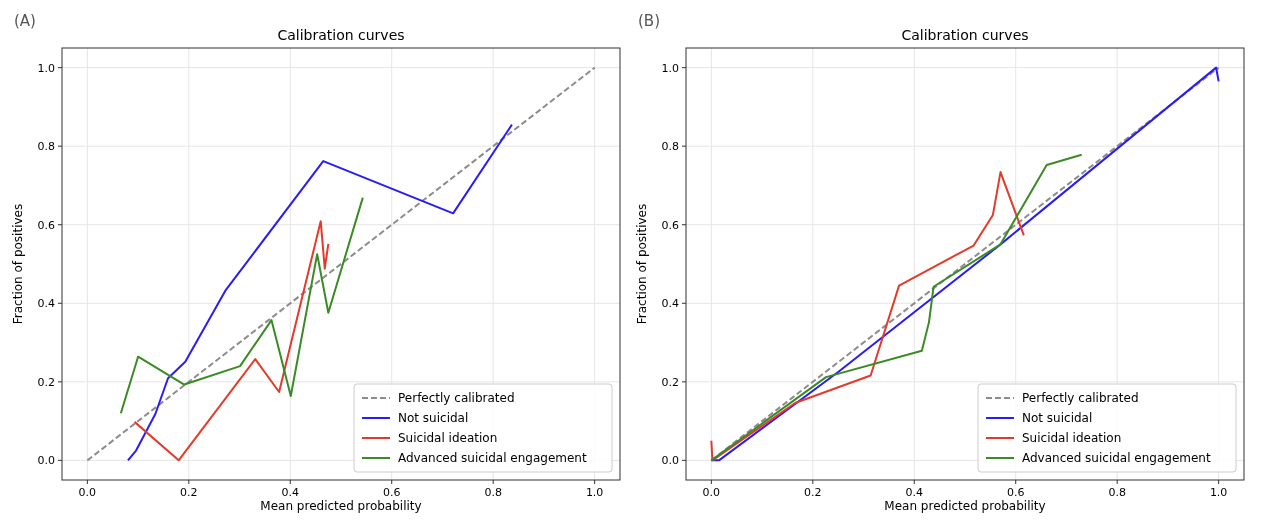 Image resolution: width=1265 pixels, height=522 pixels. I want to click on text: (B), so click(649, 21).